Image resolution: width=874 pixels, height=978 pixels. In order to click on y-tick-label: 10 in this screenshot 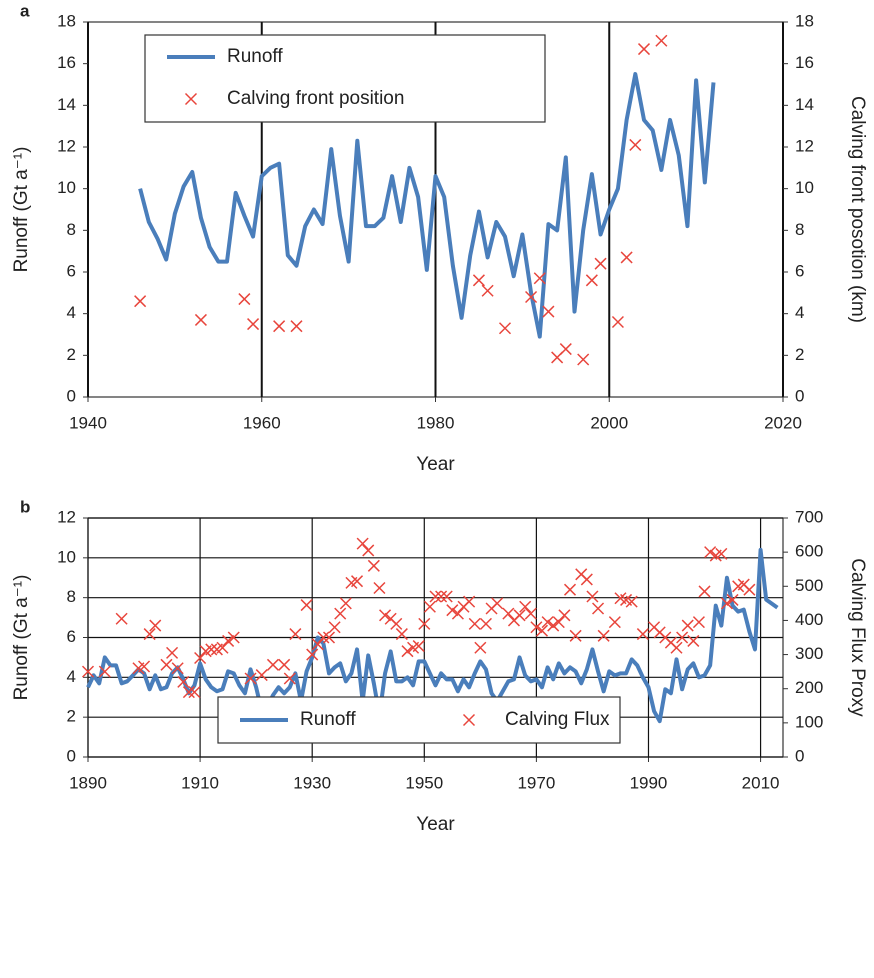, I will do `click(66, 187)`.